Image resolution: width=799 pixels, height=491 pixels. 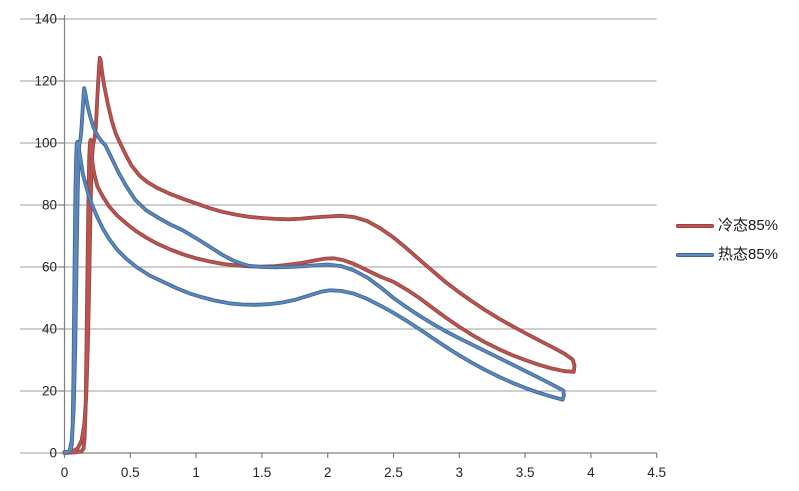 What do you see at coordinates (328, 472) in the screenshot?
I see `x-tick-label: 2` at bounding box center [328, 472].